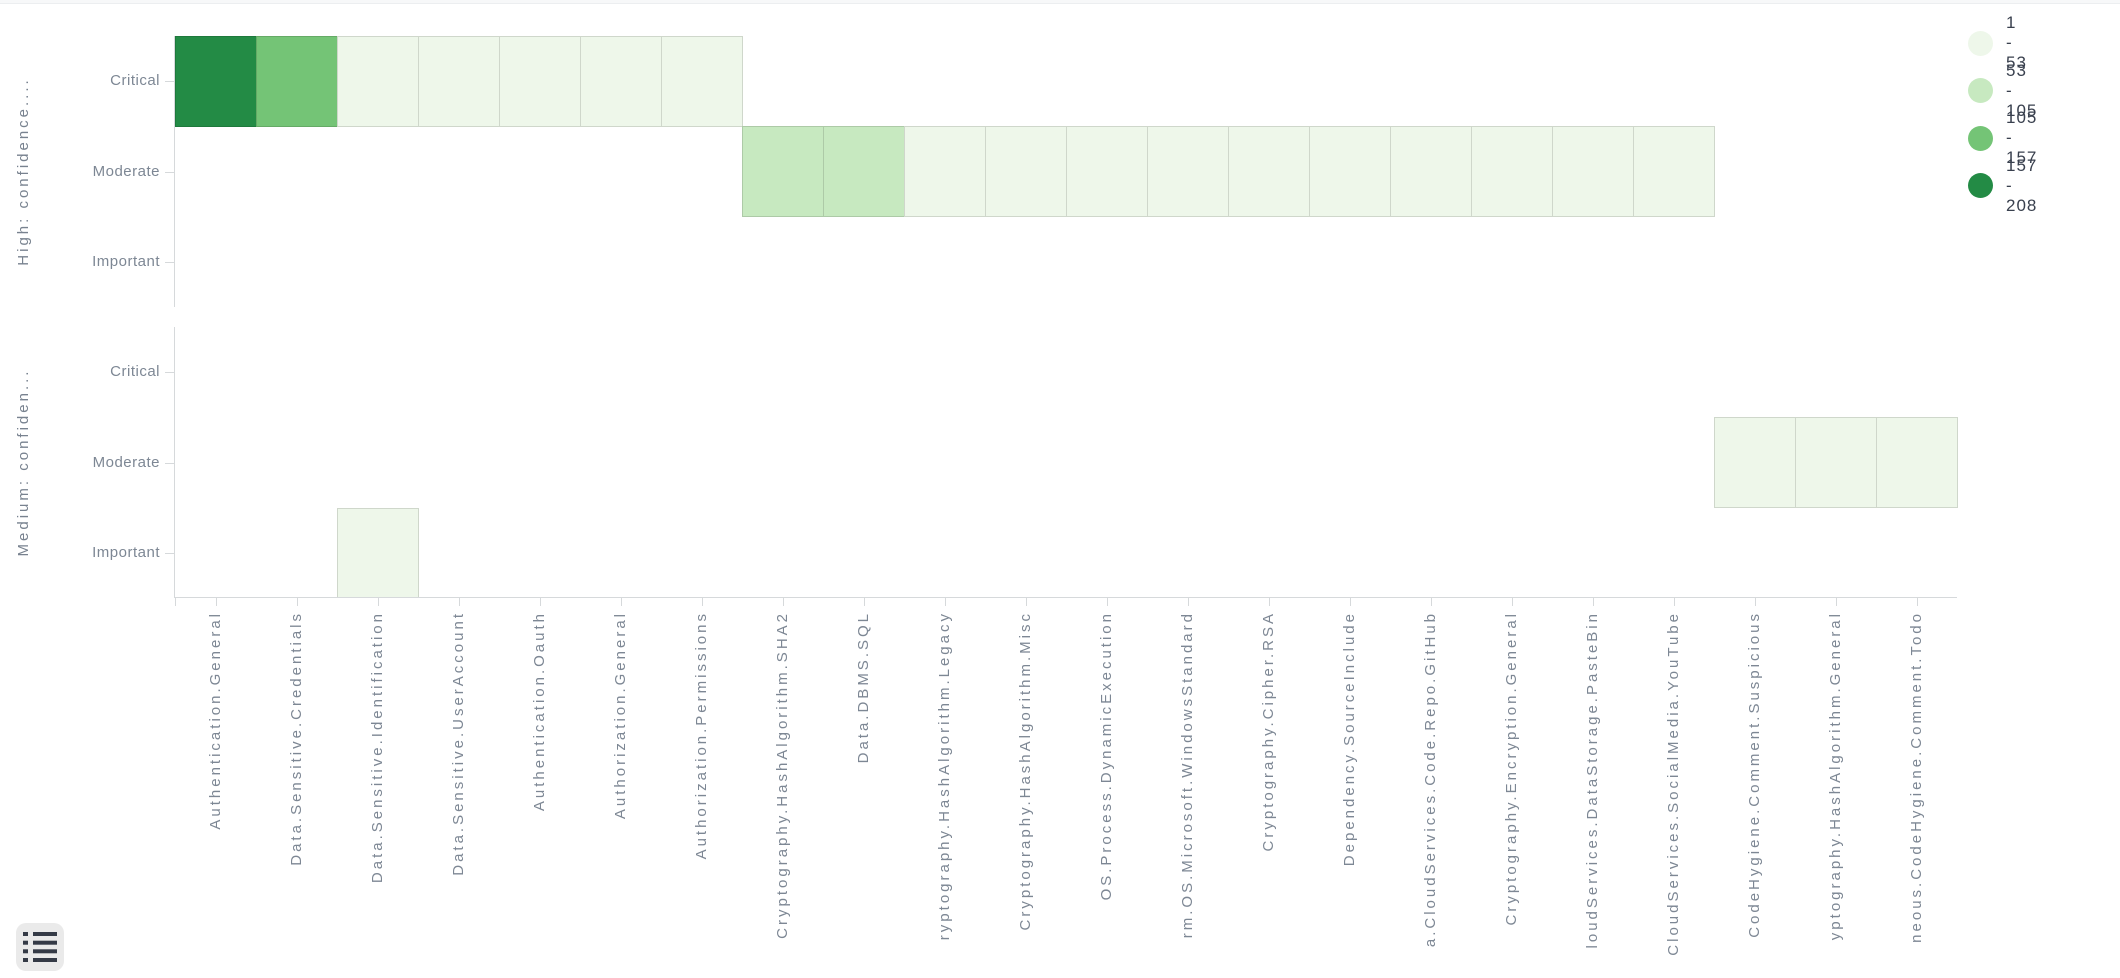 The height and width of the screenshot is (978, 2120). Describe the element at coordinates (2016, 42) in the screenshot. I see `legend-label: 1 - 53` at that location.